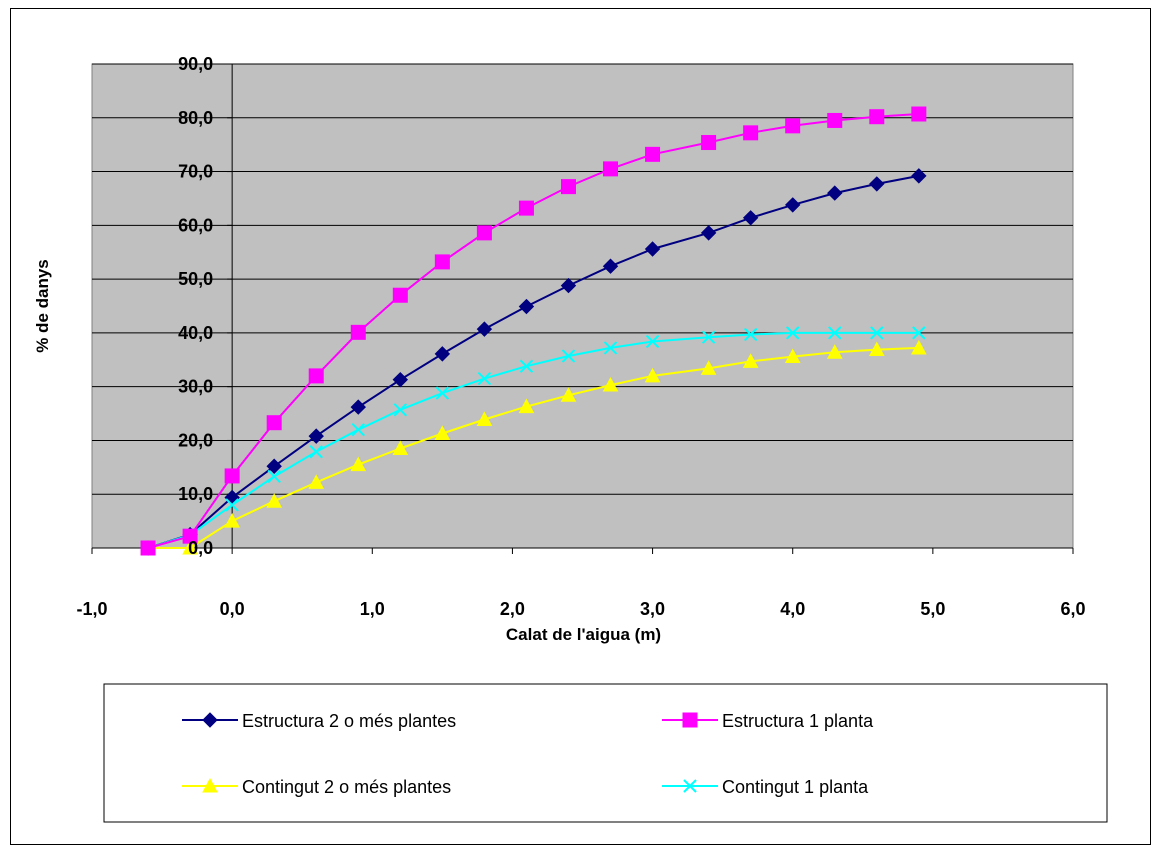 This screenshot has width=1154, height=848. I want to click on legend-label: Estructura 1 planta, so click(798, 721).